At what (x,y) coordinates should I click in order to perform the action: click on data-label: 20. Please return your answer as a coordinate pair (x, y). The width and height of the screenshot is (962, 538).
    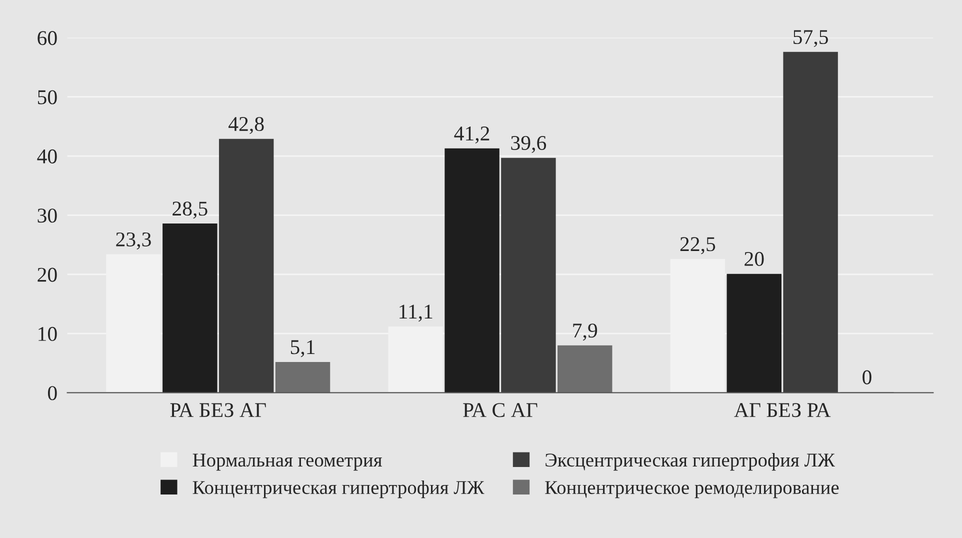
    Looking at the image, I should click on (754, 259).